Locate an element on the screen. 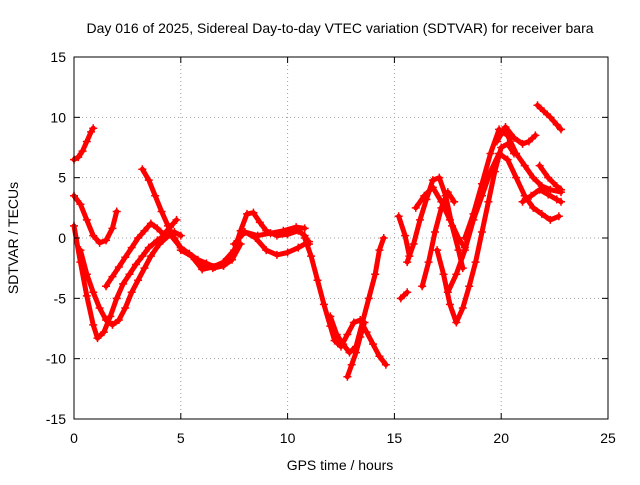 The image size is (640, 485). x-axis-label: GPS time / hours is located at coordinates (340, 465).